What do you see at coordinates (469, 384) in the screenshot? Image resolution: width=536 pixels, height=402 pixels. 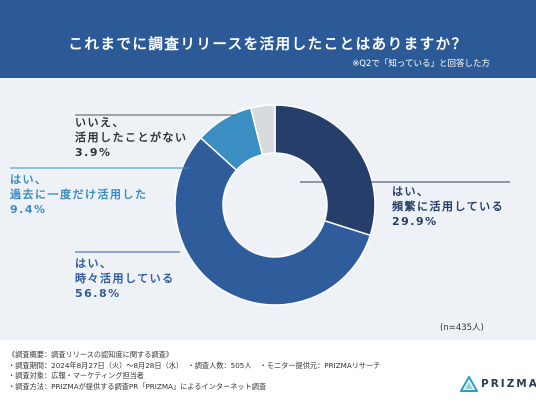 I see `prism-triangle-icon` at bounding box center [469, 384].